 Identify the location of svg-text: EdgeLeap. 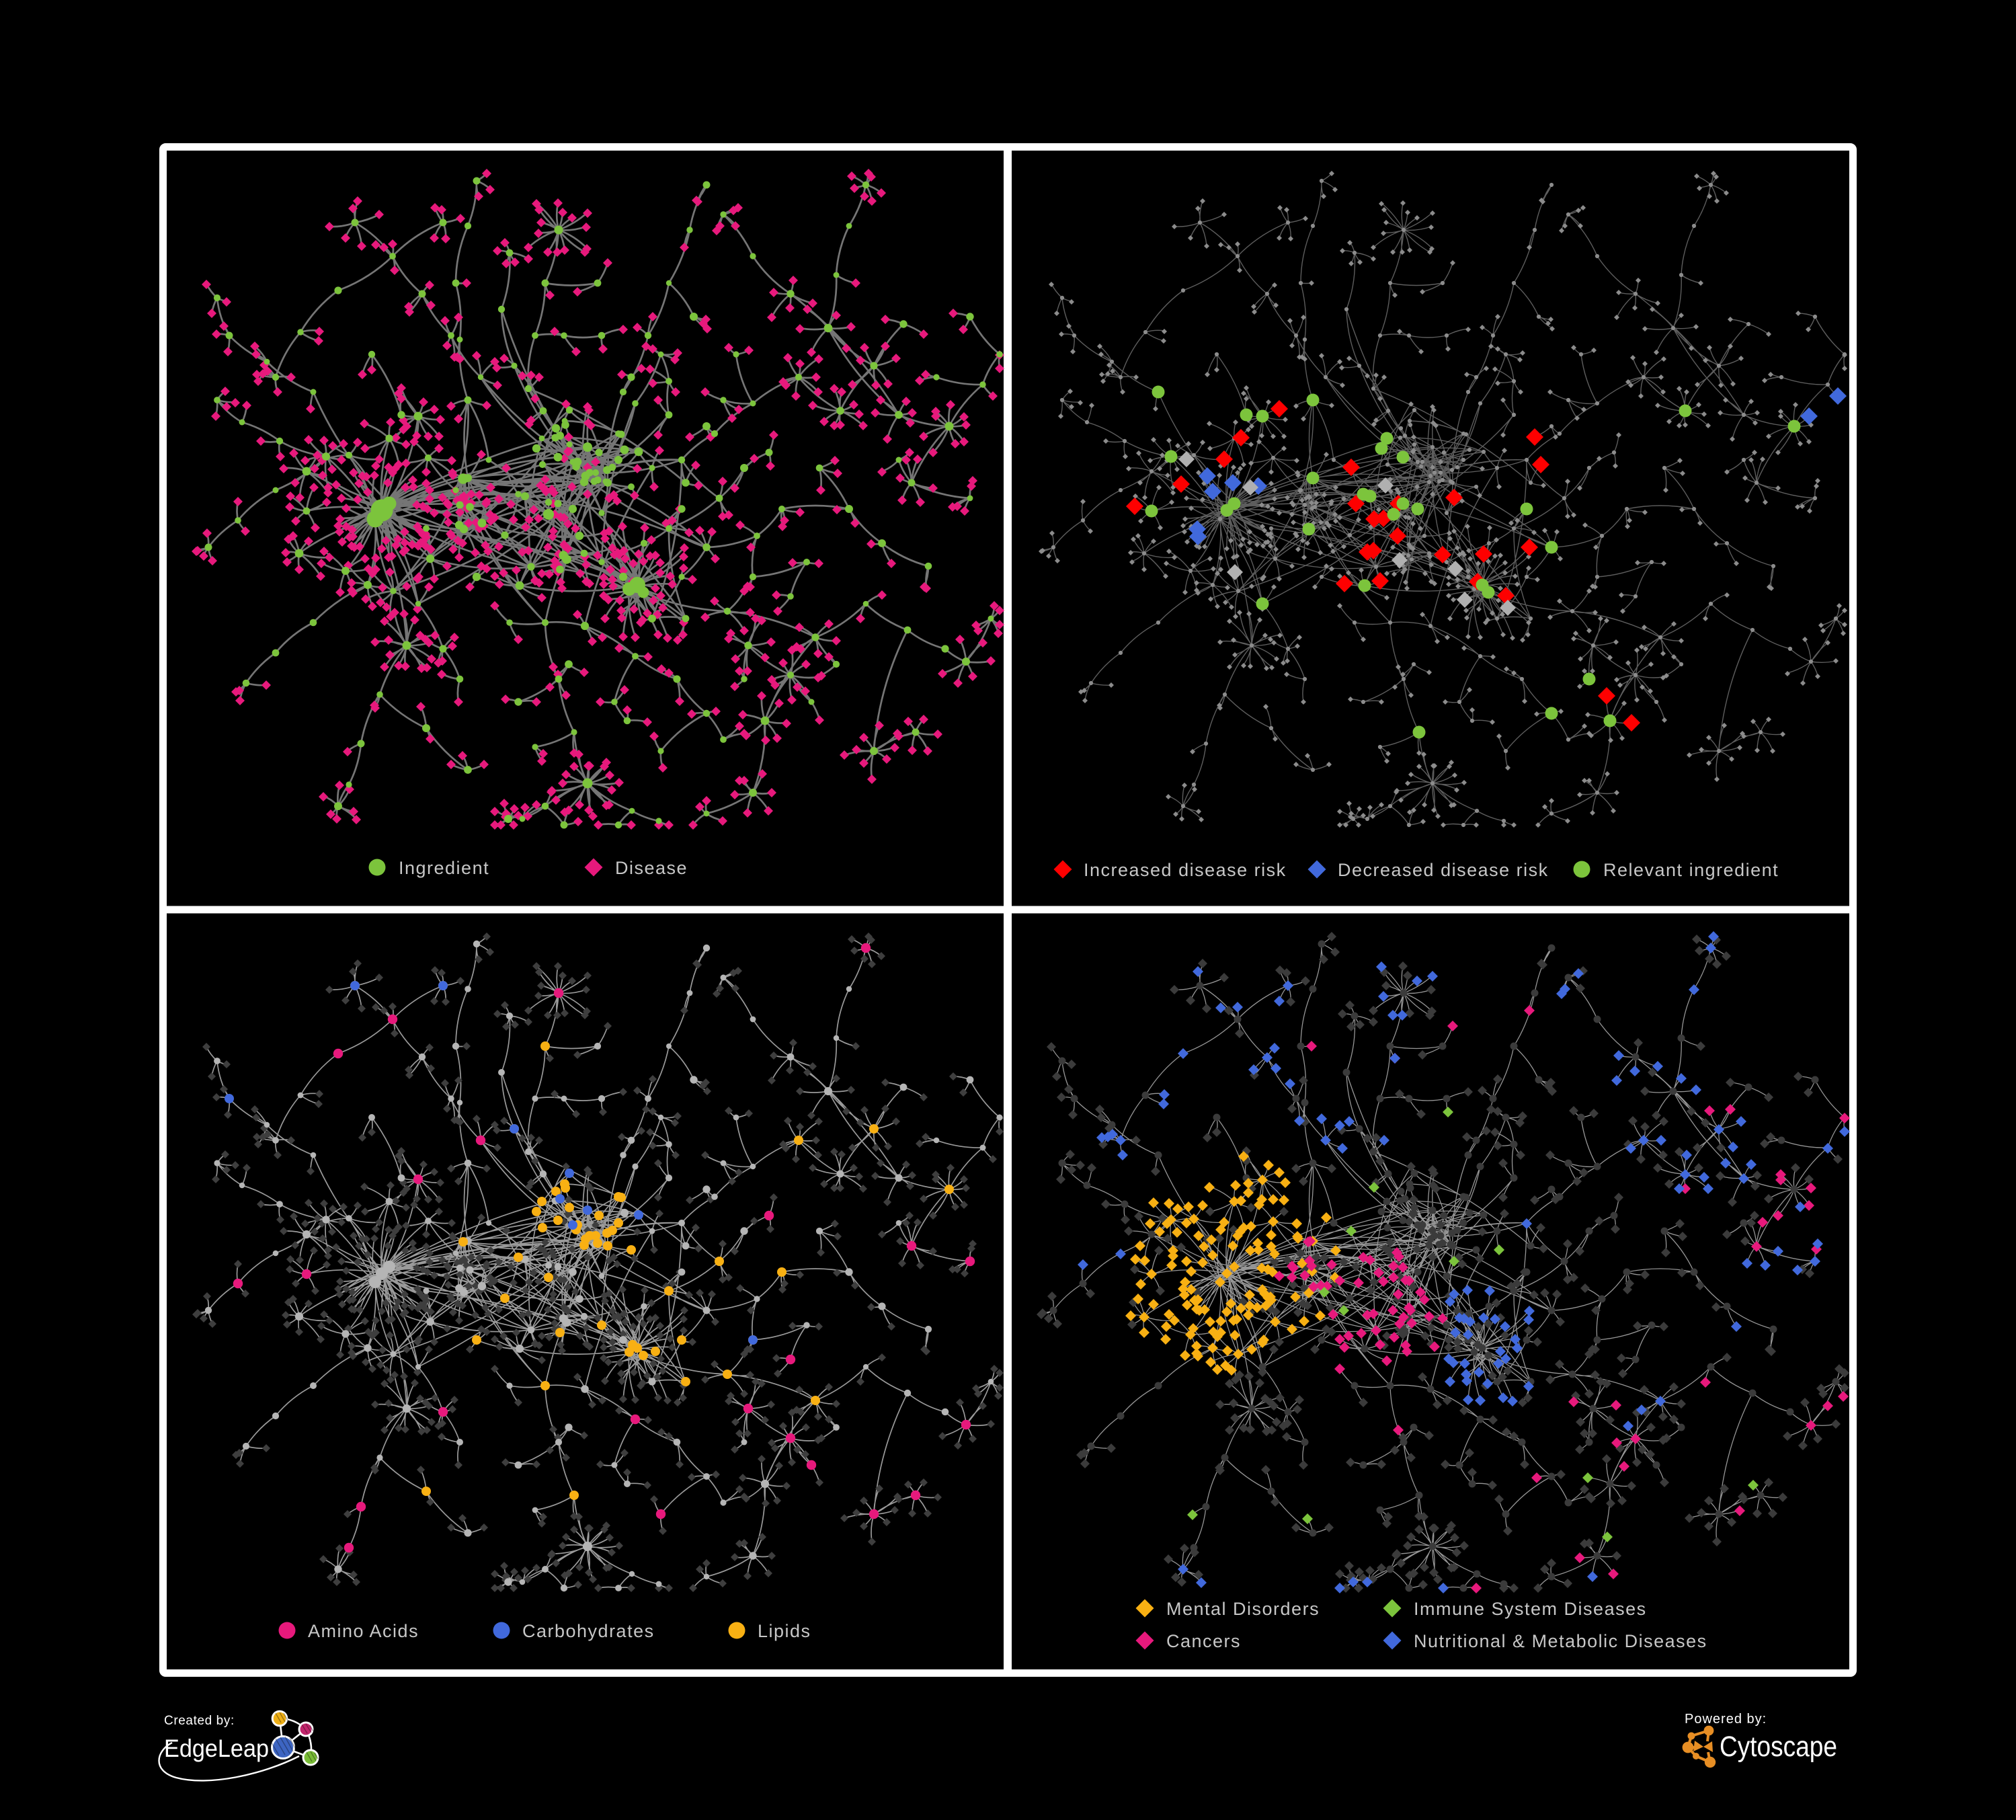
(216, 1748).